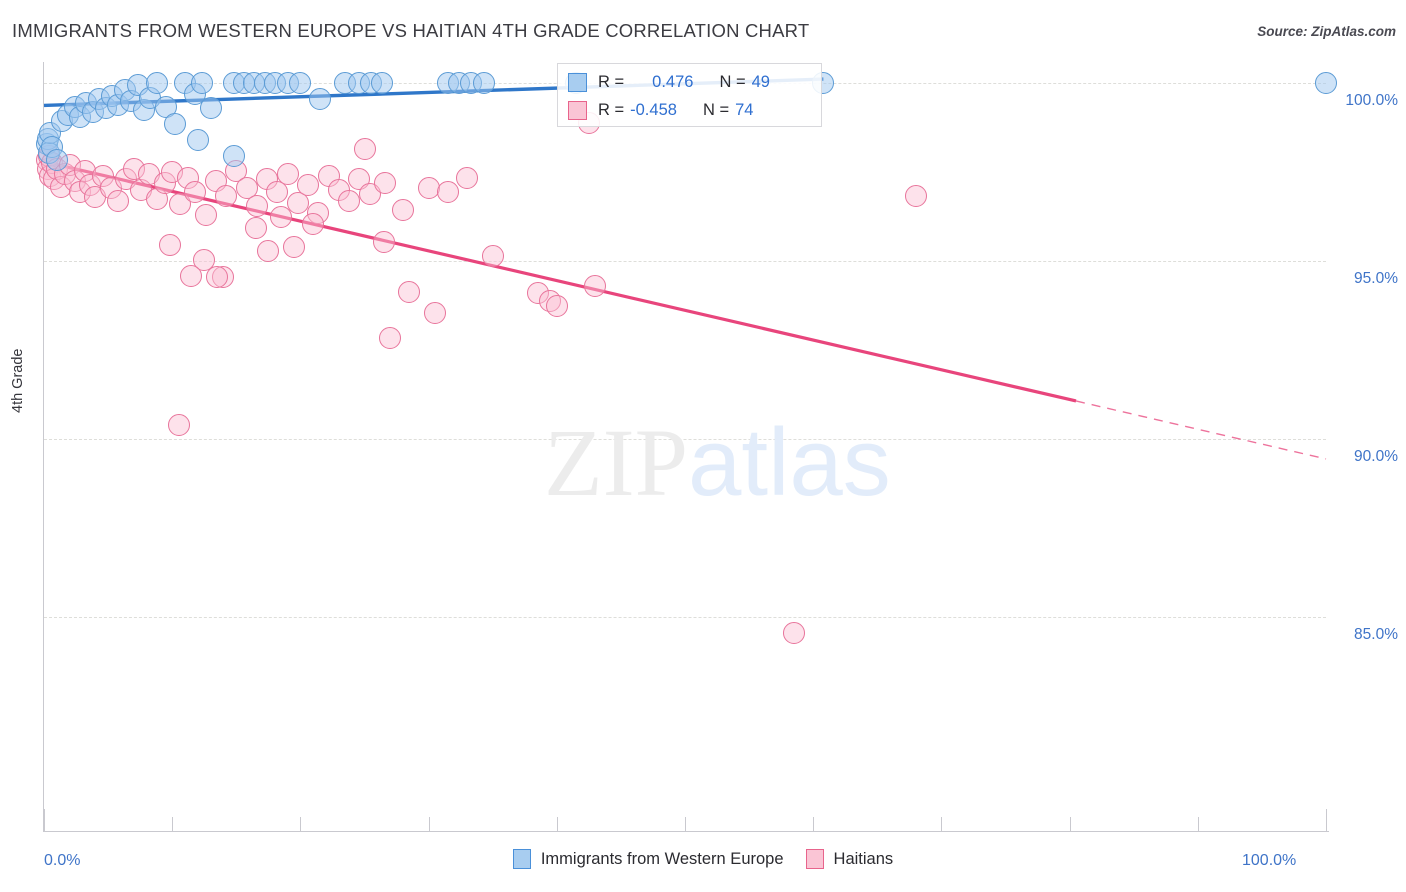 This screenshot has width=1406, height=892. I want to click on x-tick-label-max: 100.0%, so click(1269, 860).